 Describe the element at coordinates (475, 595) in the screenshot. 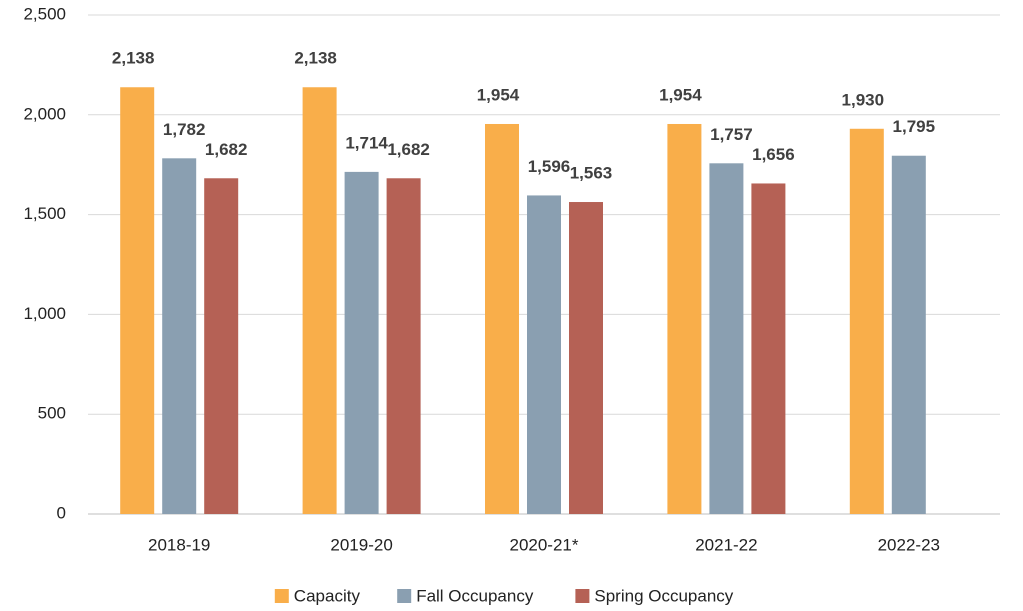

I see `legend-label: Fall Occupancy` at that location.